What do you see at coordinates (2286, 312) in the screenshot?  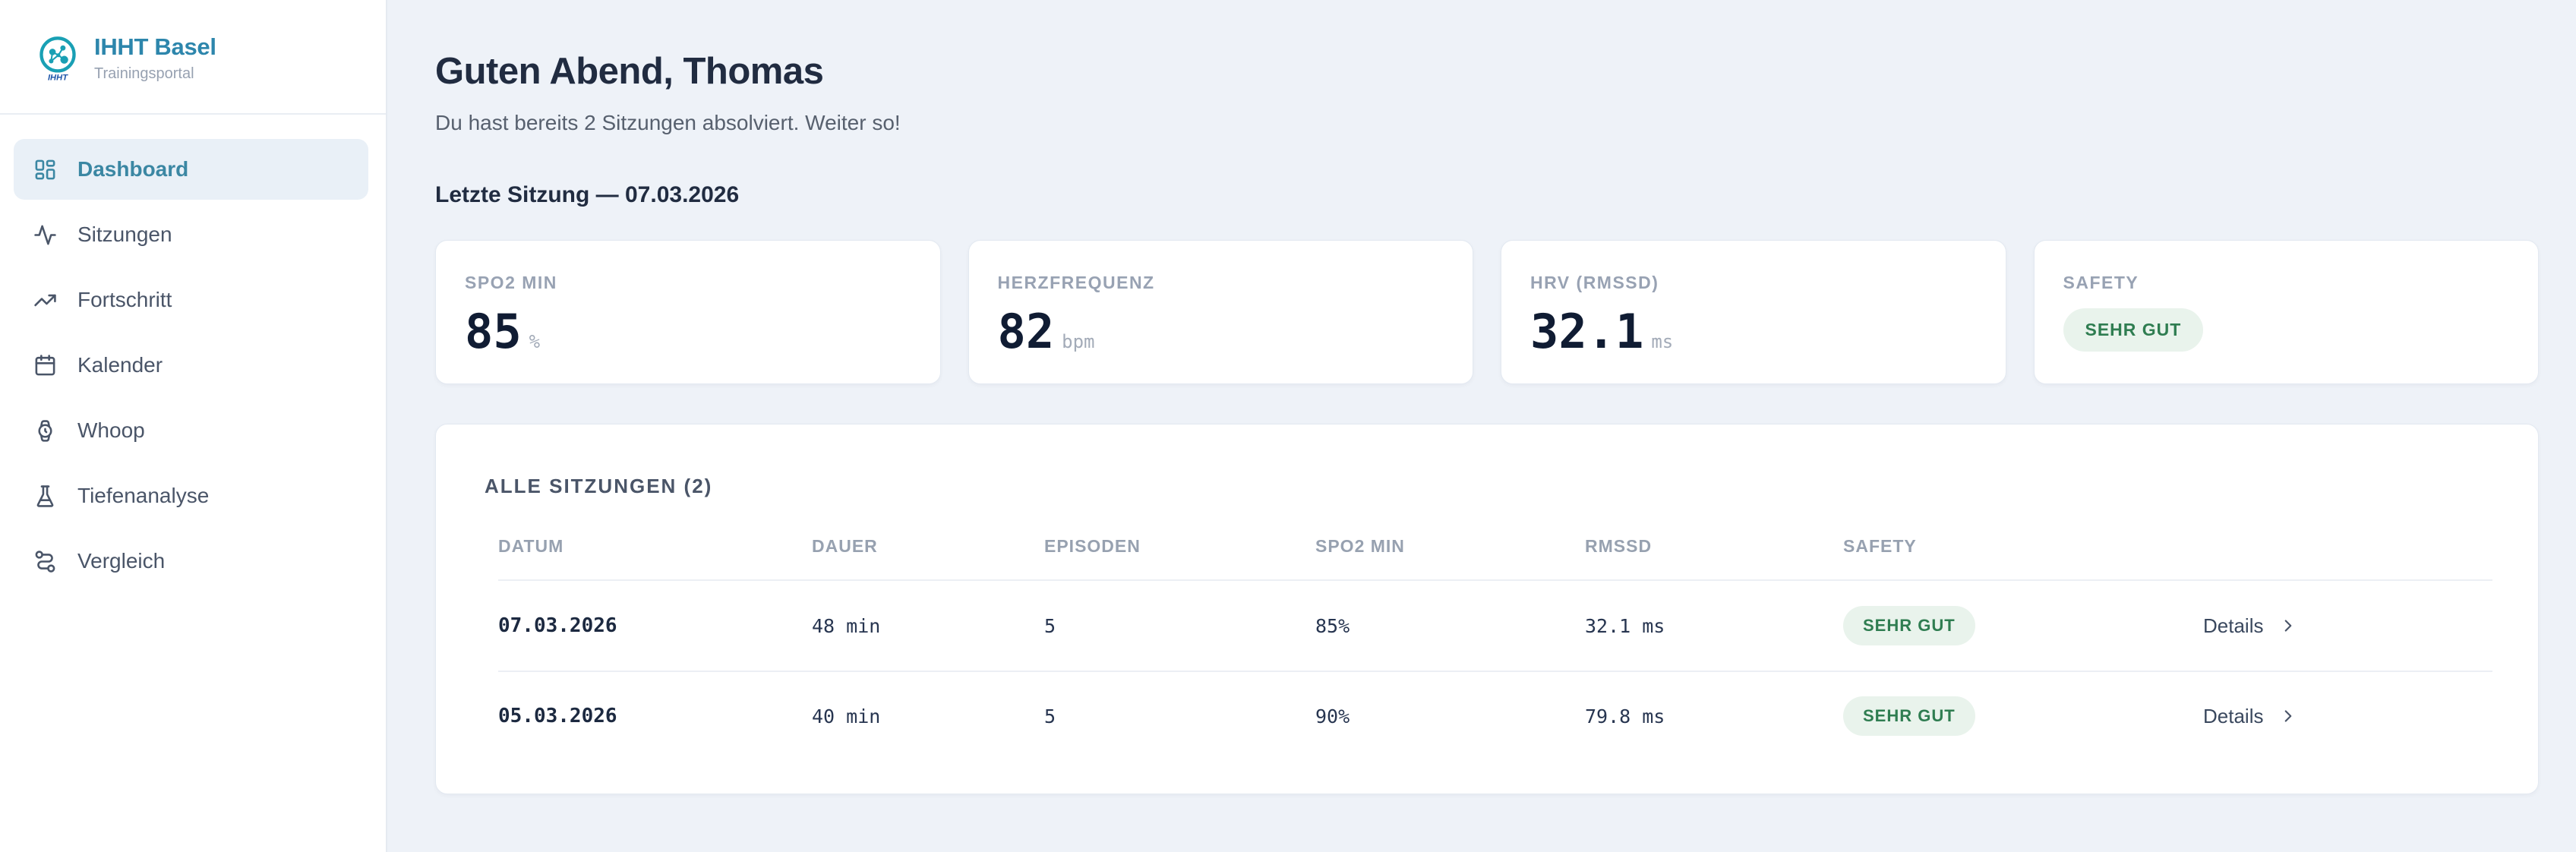 I see `stat-card-safety: SAFETY SEHR GUT` at bounding box center [2286, 312].